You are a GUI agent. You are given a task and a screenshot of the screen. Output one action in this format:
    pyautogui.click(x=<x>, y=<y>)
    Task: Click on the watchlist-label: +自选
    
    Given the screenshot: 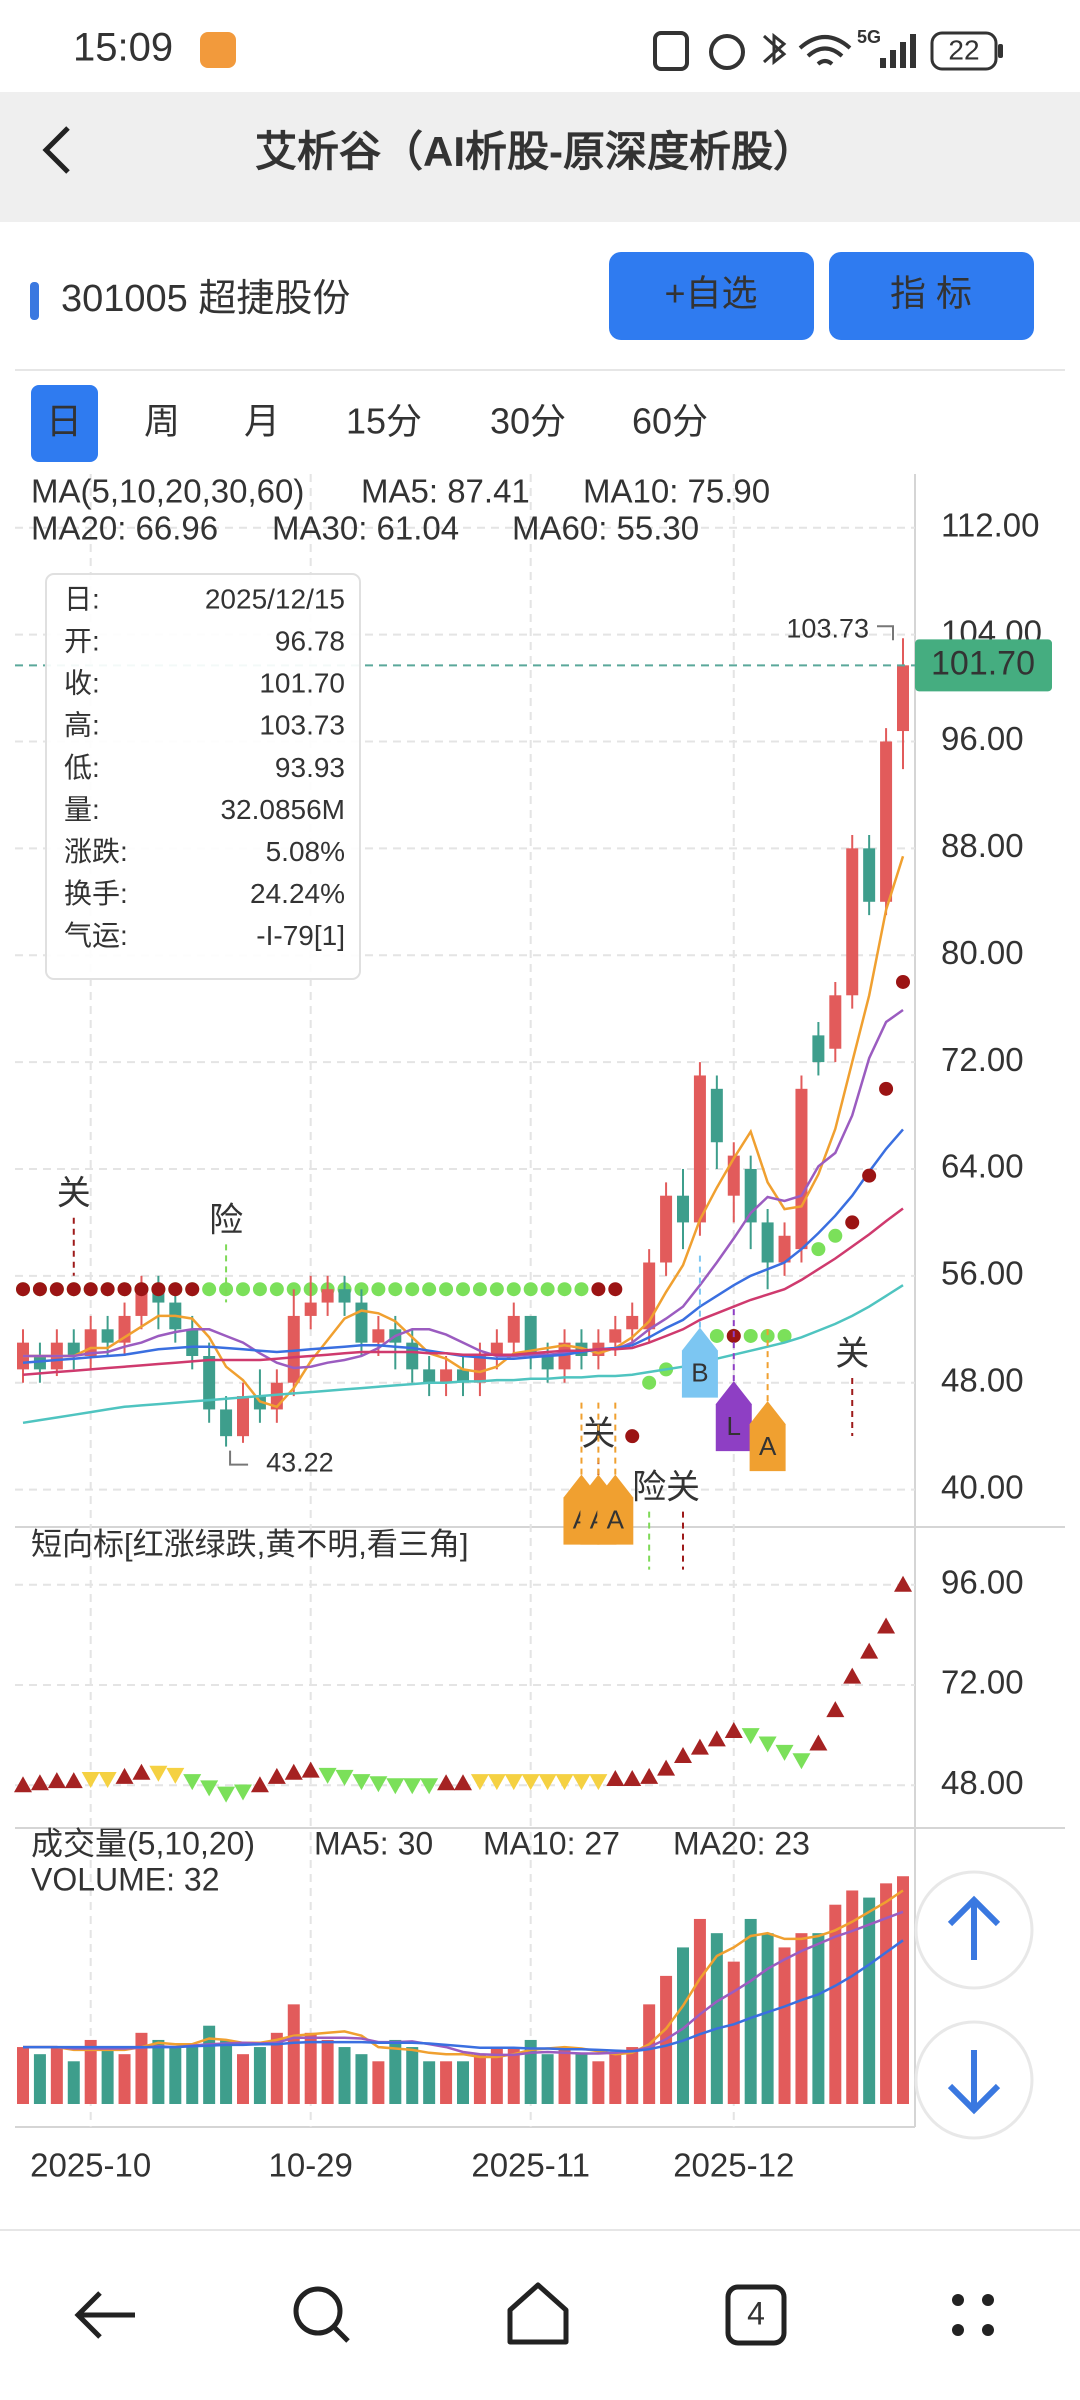 What is the action you would take?
    pyautogui.click(x=710, y=293)
    